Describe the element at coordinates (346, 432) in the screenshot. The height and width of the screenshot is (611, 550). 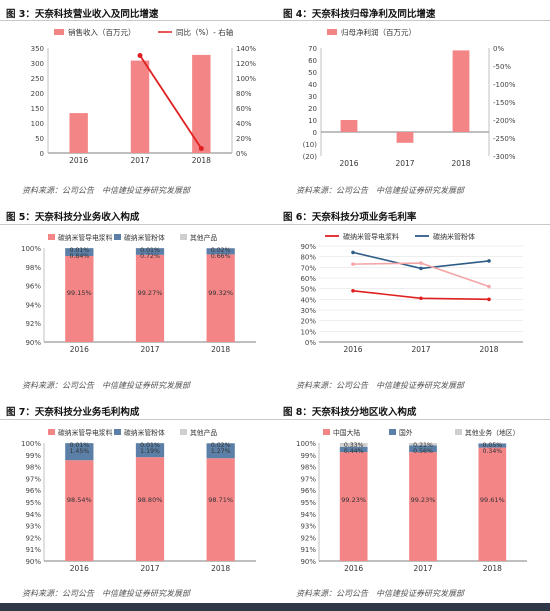
I see `legend-label: 中国大陆` at that location.